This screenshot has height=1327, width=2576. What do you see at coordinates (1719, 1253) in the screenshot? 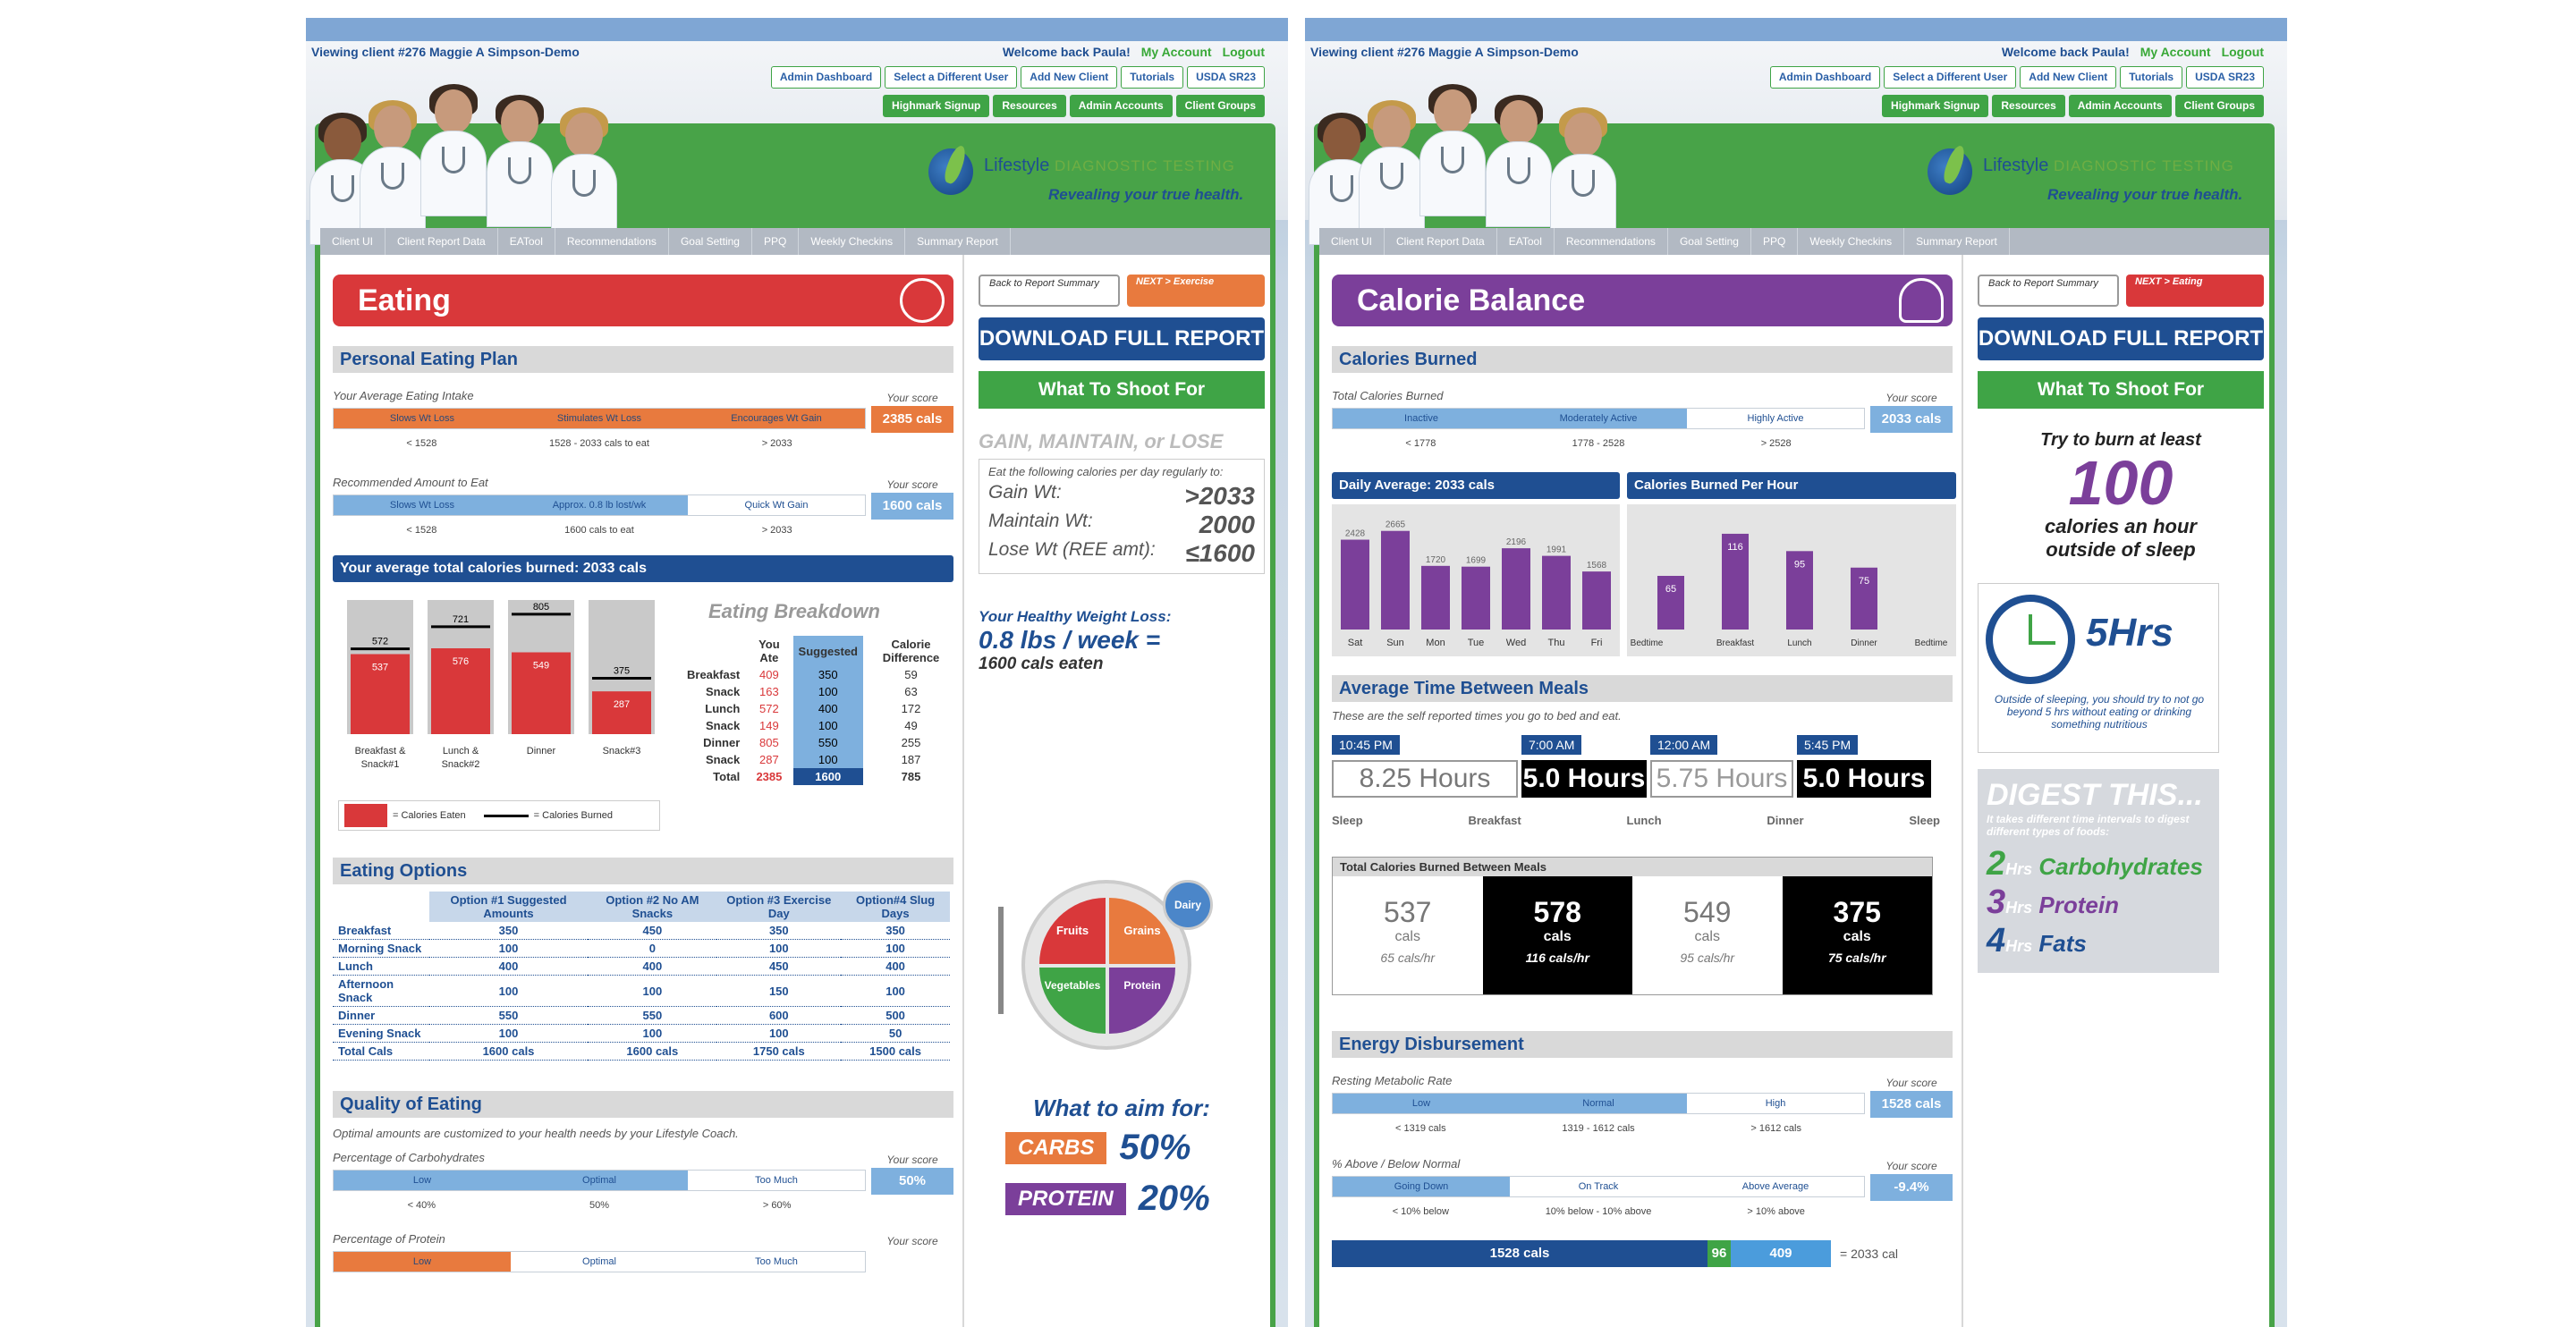
I see `stack-tef: 96` at bounding box center [1719, 1253].